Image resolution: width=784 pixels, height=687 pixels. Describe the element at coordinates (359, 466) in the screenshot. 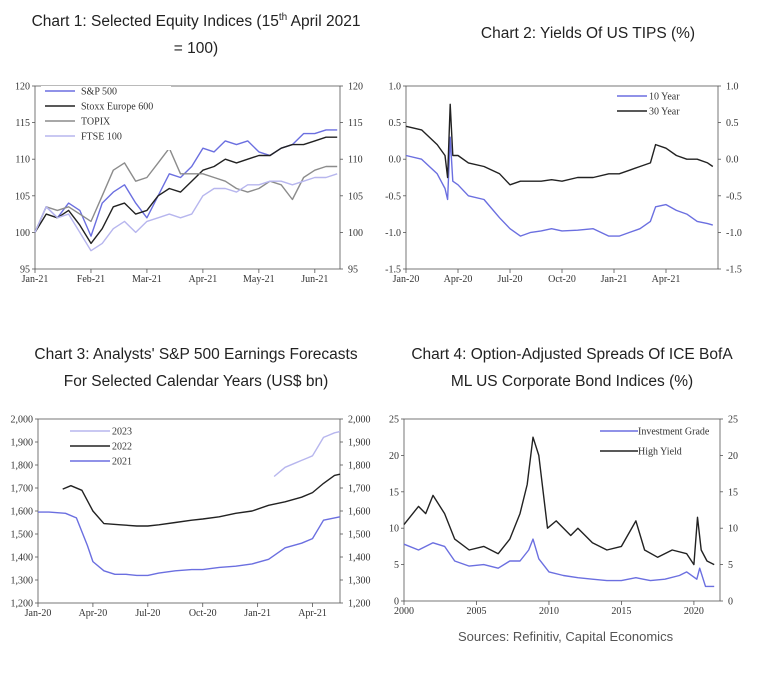

I see `c3-ytick-label-right: 1,800` at that location.